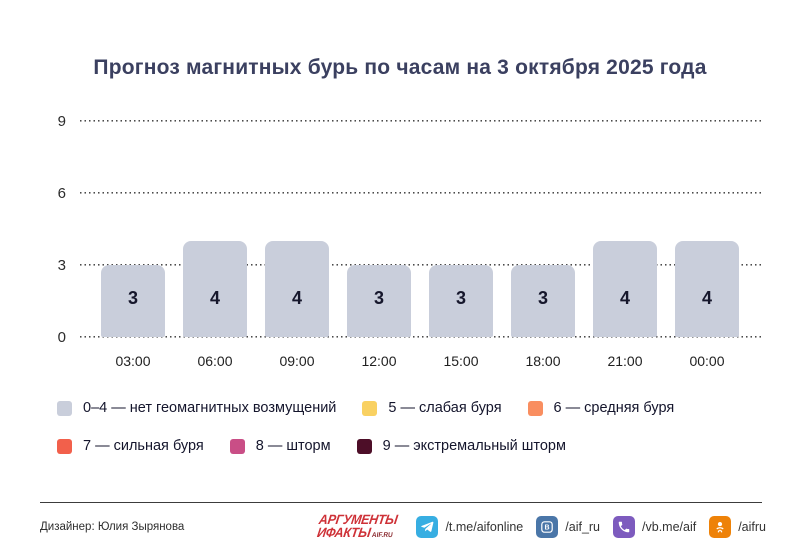 This screenshot has width=800, height=555. Describe the element at coordinates (614, 408) in the screenshot. I see `legend-label: 6 — средняя буря` at that location.